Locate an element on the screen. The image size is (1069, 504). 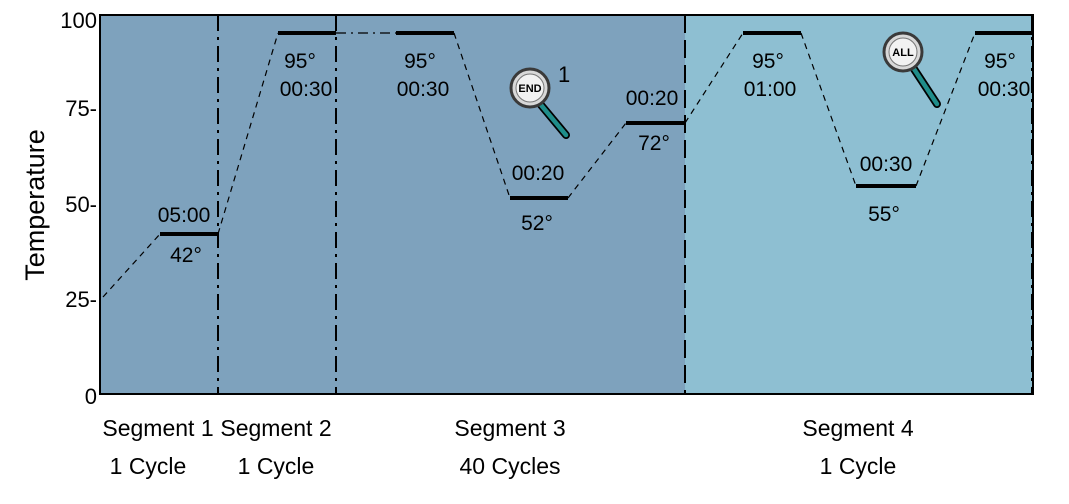
step-2-temp: 95° is located at coordinates (300, 61).